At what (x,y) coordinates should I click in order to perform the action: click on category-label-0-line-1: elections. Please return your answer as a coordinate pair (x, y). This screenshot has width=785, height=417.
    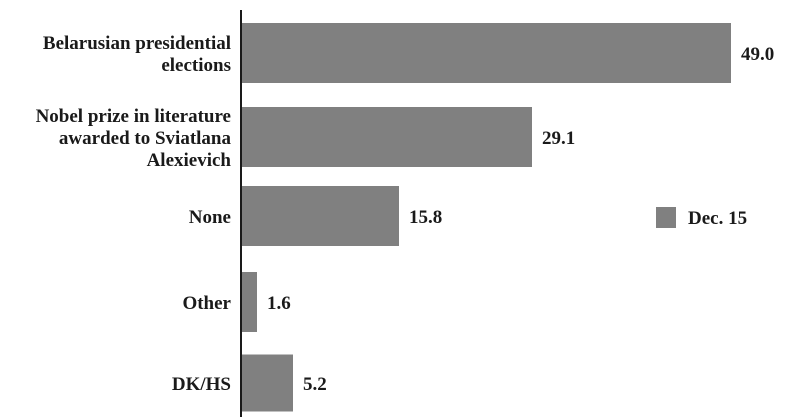
    Looking at the image, I should click on (196, 65).